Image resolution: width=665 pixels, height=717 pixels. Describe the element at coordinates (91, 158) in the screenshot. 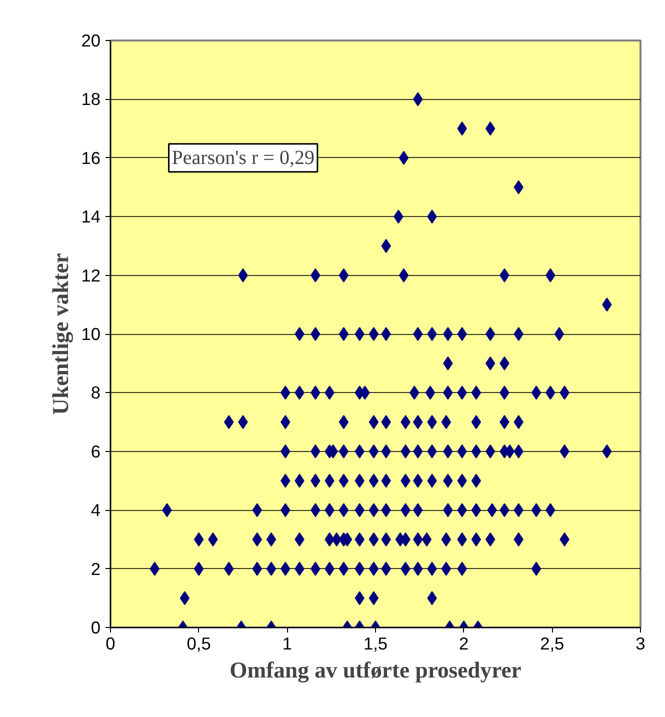

I see `y-tick-label: 16` at that location.